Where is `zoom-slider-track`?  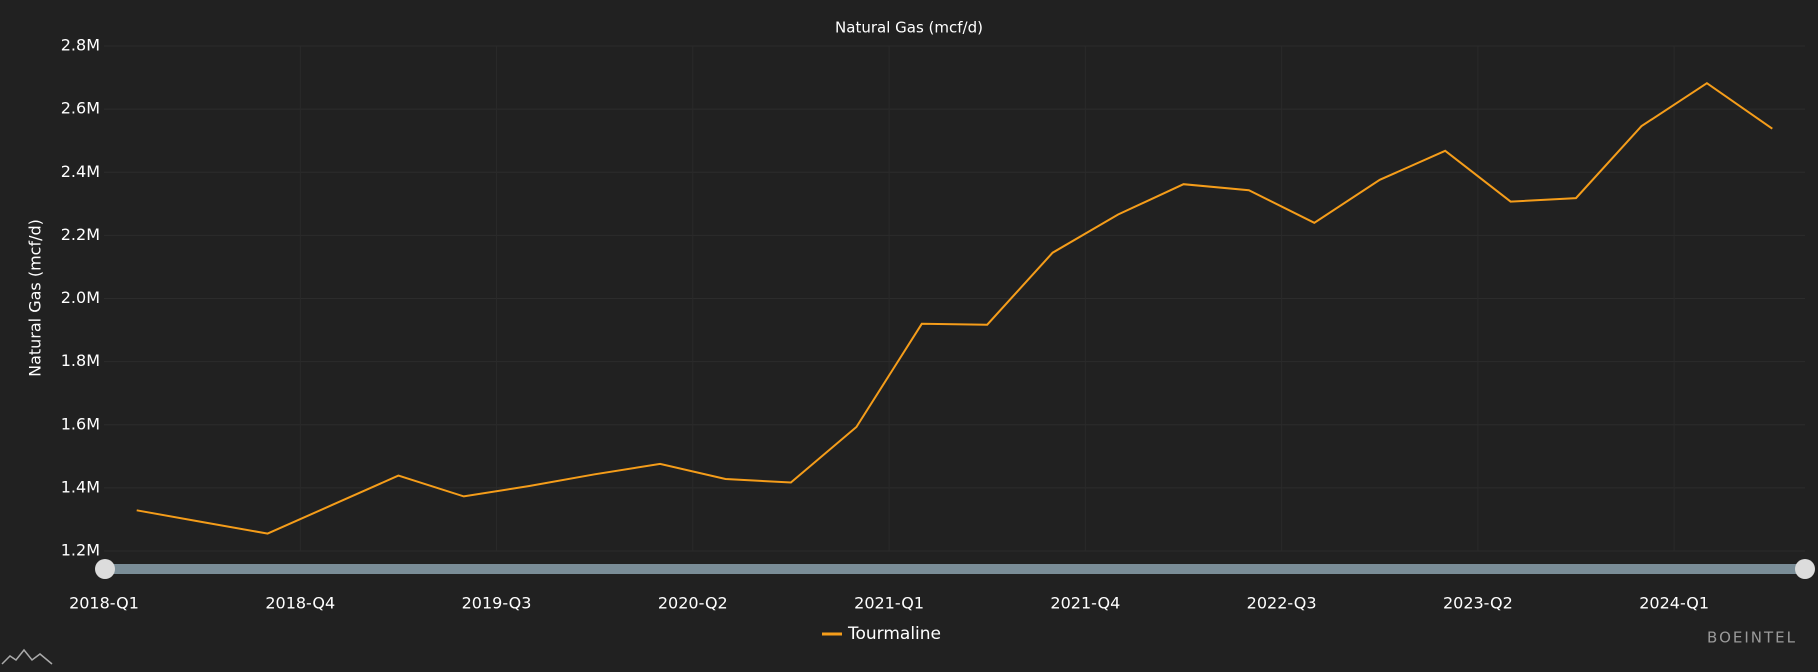 zoom-slider-track is located at coordinates (954, 569).